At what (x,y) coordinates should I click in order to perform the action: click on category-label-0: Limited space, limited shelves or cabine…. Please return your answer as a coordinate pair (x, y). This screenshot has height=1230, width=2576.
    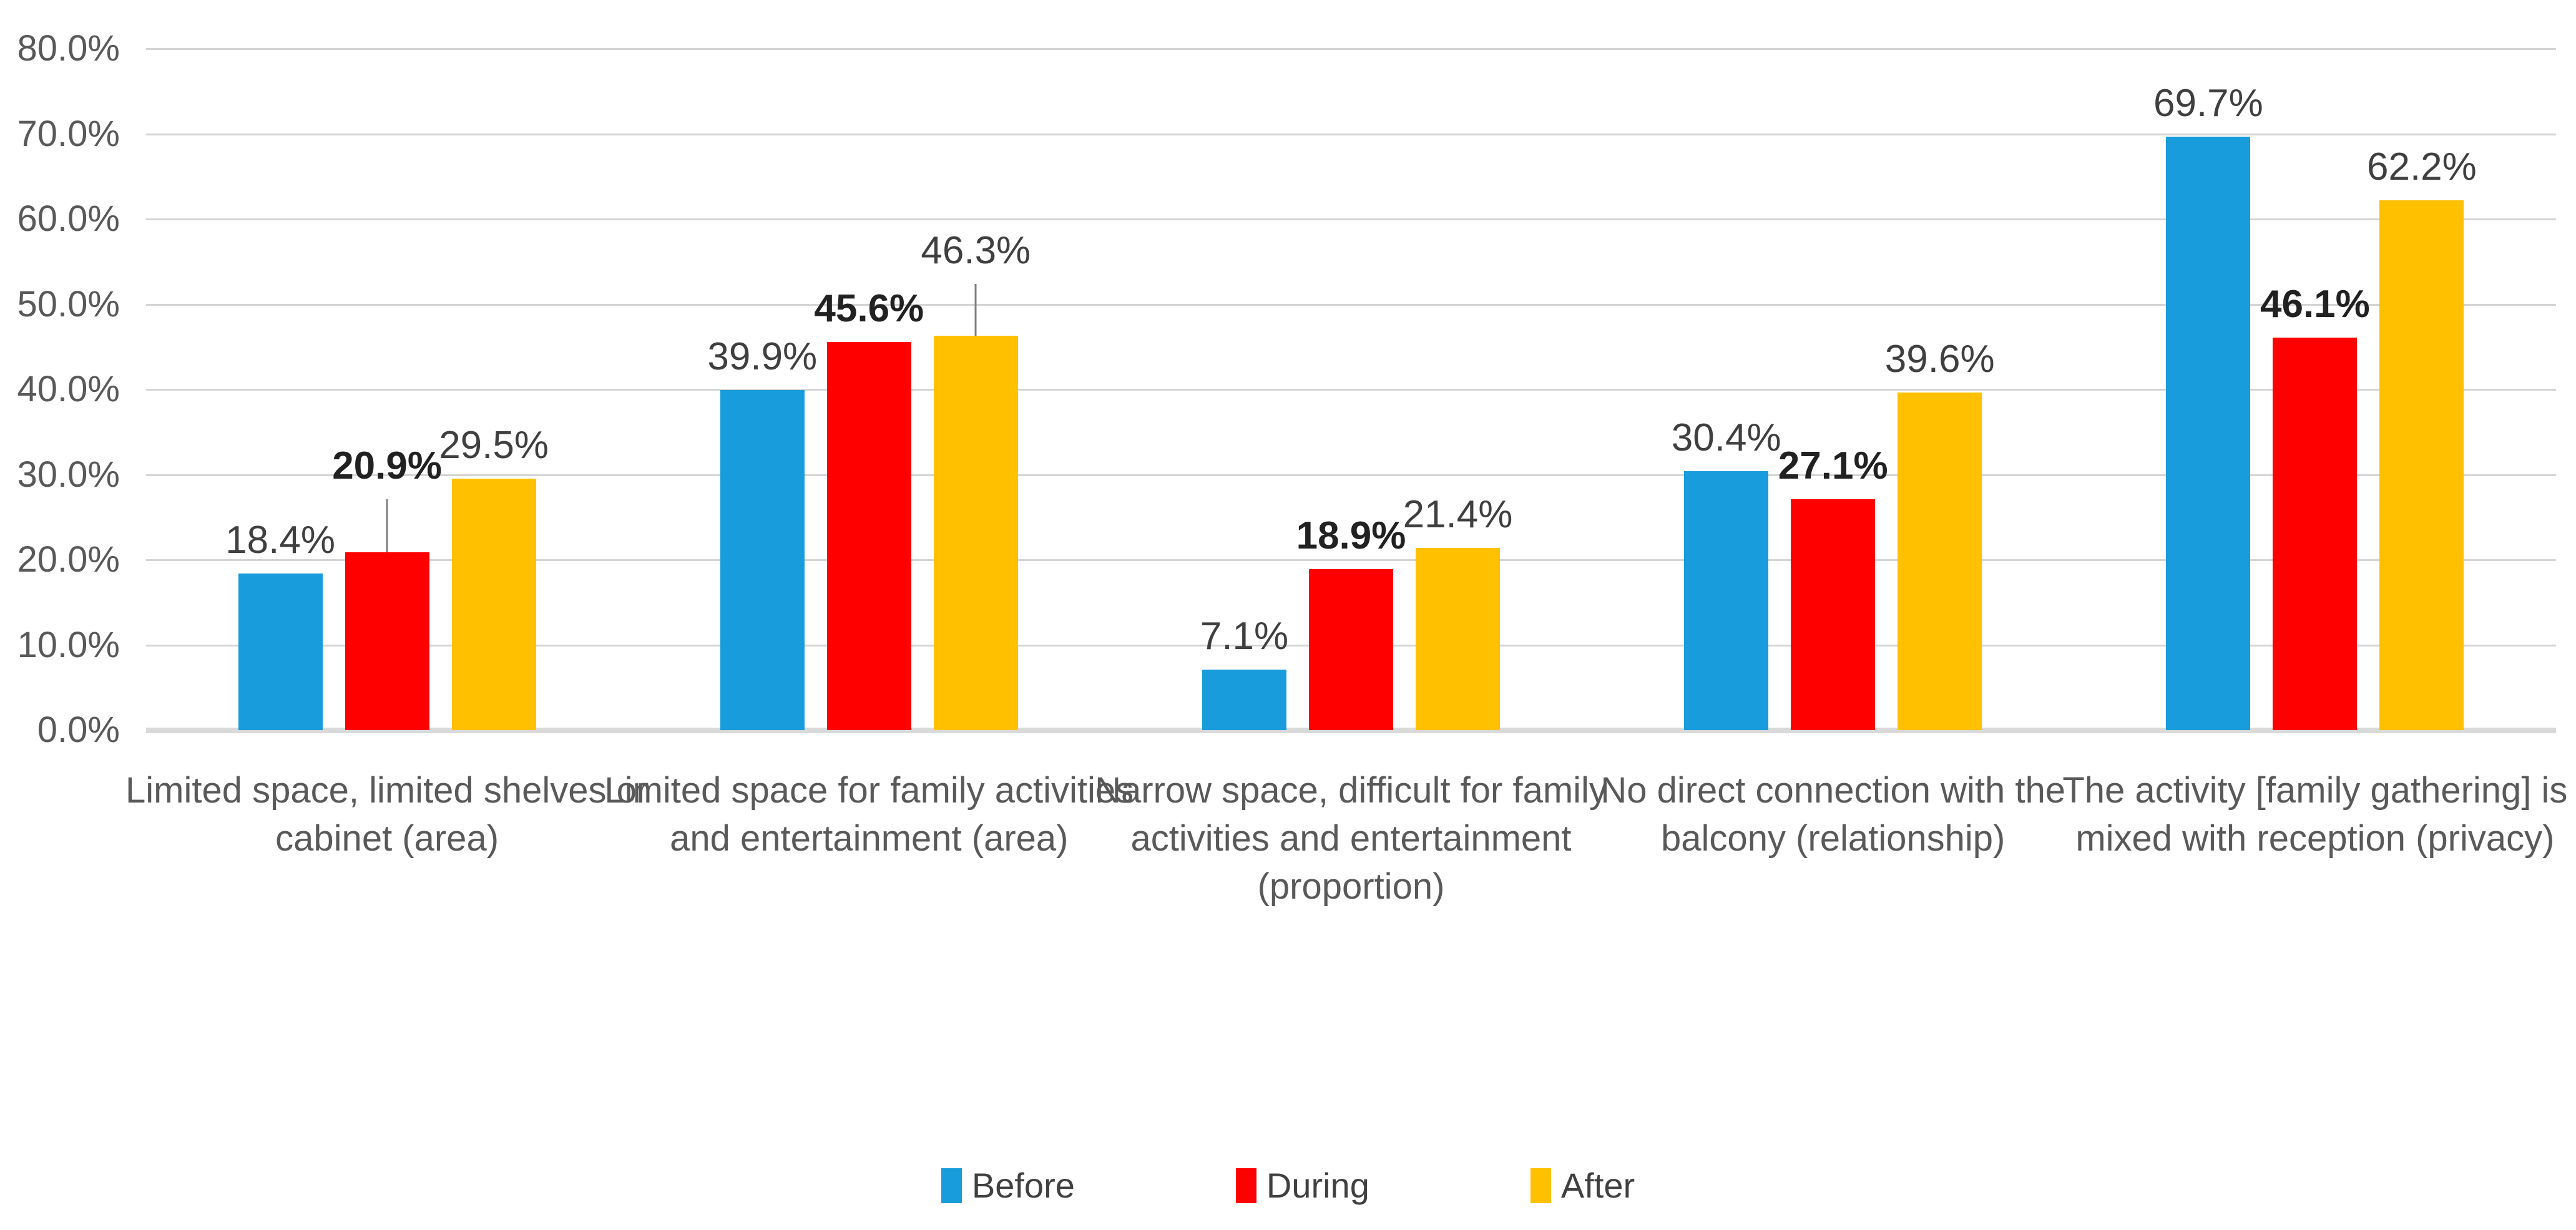
    Looking at the image, I should click on (387, 814).